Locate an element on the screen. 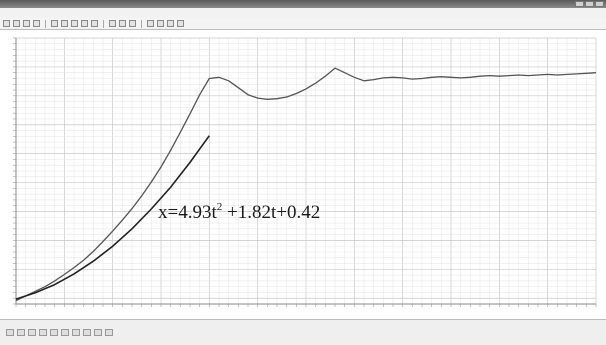 This screenshot has width=606, height=345. pen-button is located at coordinates (150, 23).